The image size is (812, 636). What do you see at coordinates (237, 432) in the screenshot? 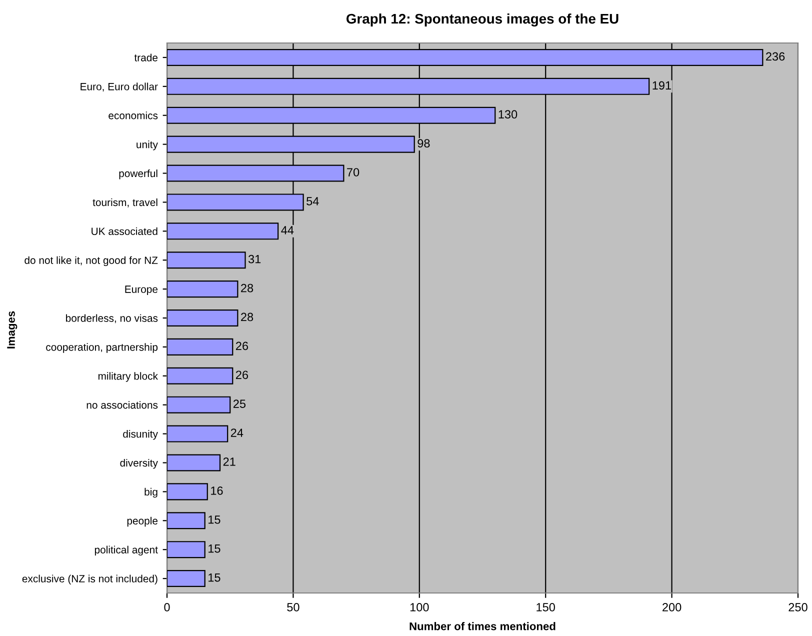
I see `data-label: 24` at bounding box center [237, 432].